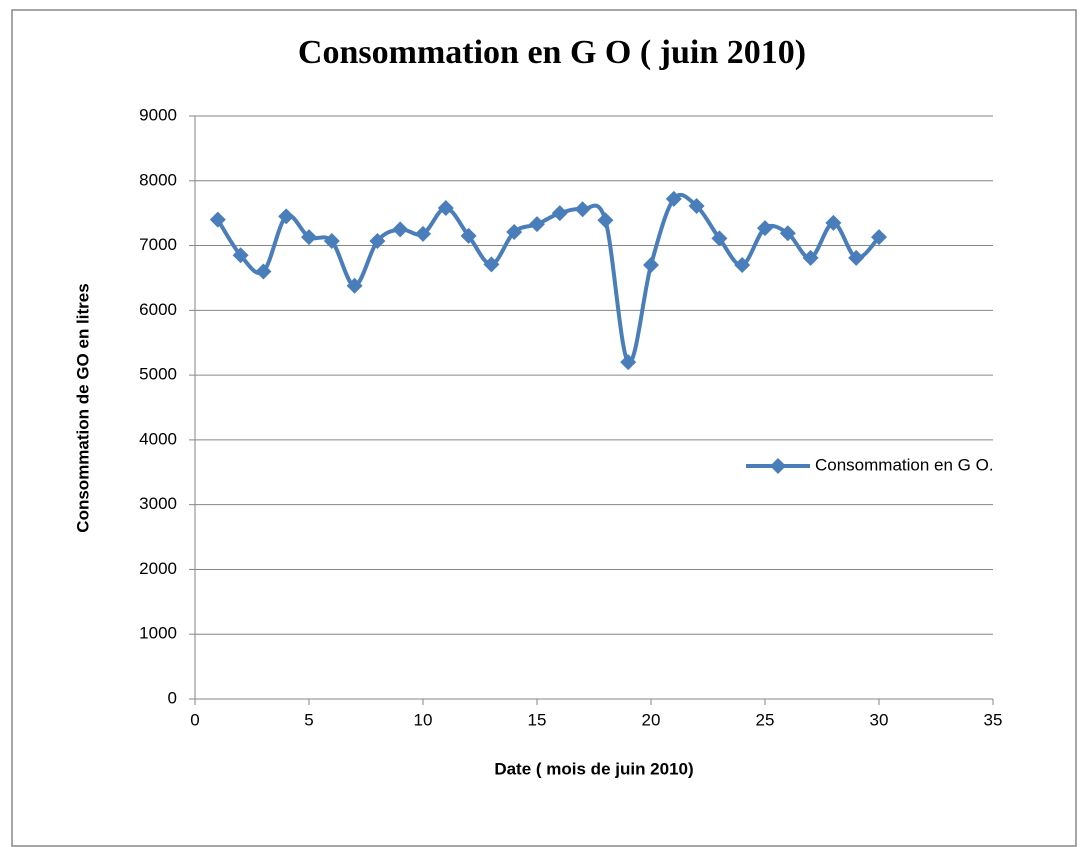  I want to click on x-tick-label: 20, so click(651, 719).